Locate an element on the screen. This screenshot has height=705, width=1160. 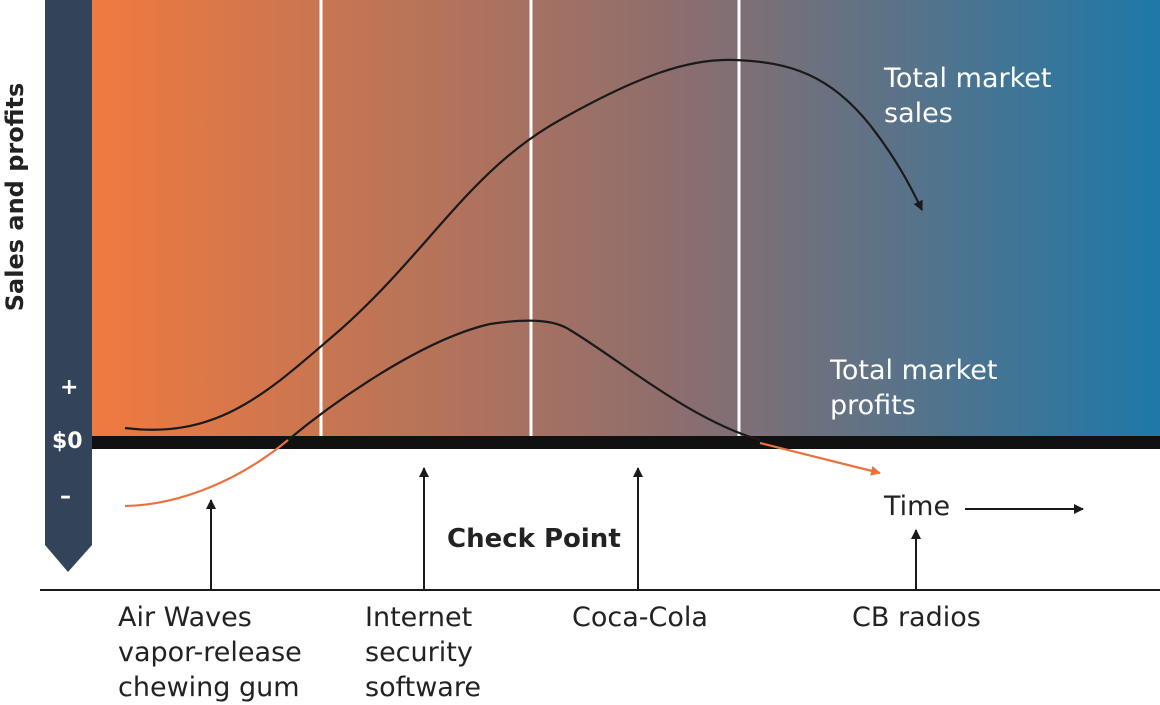
zero-baseline is located at coordinates (626, 442).